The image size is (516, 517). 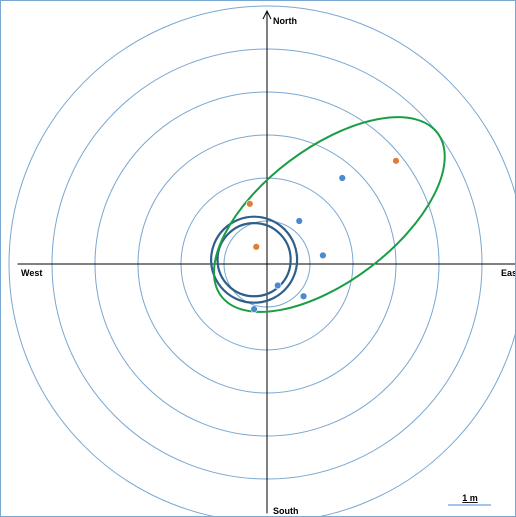 What do you see at coordinates (286, 511) in the screenshot?
I see `south-label: South` at bounding box center [286, 511].